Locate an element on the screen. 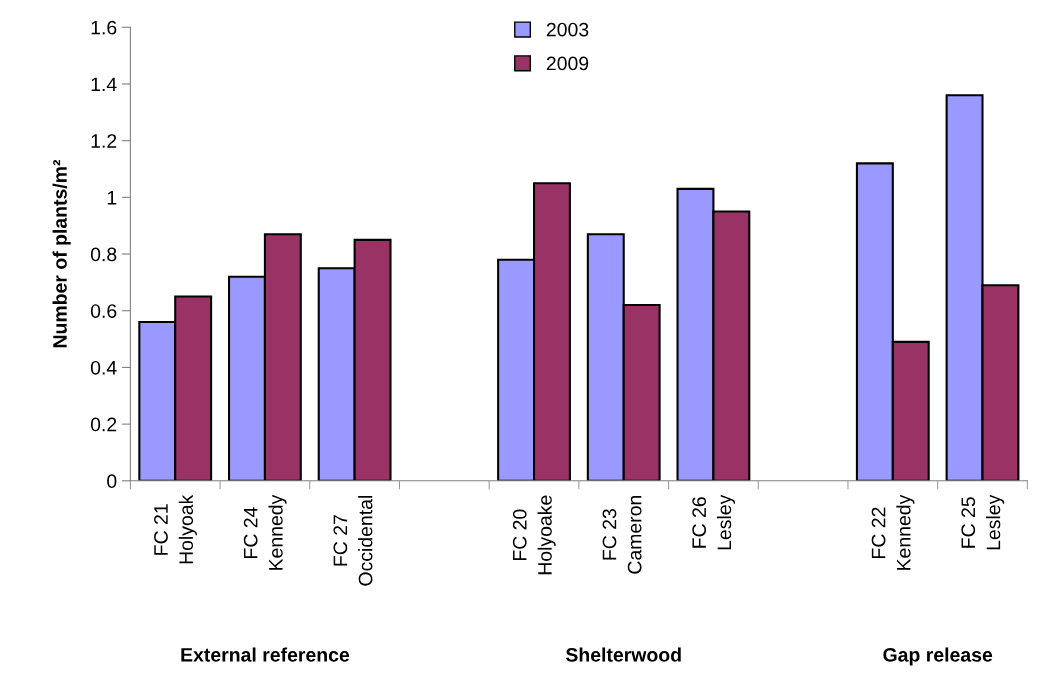 Image resolution: width=1043 pixels, height=682 pixels. y-tick-label: 1.4 is located at coordinates (104, 84).